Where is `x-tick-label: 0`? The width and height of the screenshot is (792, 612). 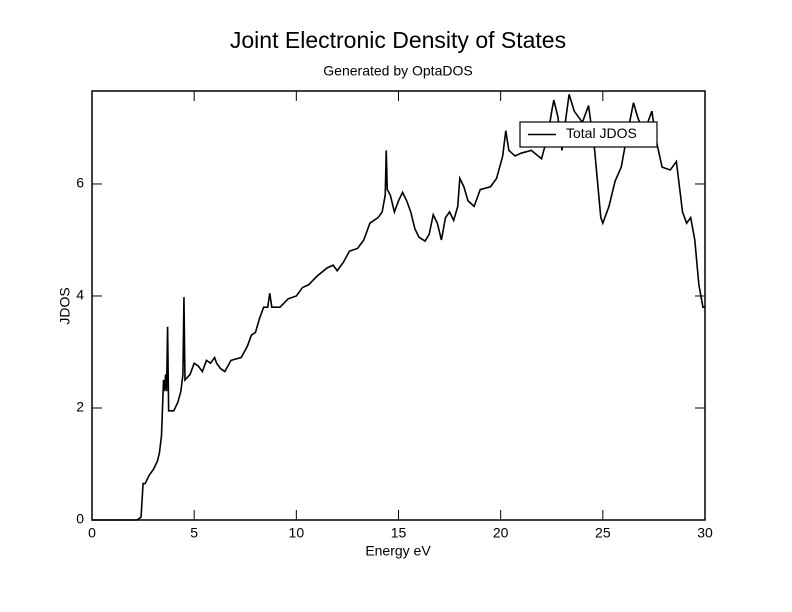 x-tick-label: 0 is located at coordinates (92, 533).